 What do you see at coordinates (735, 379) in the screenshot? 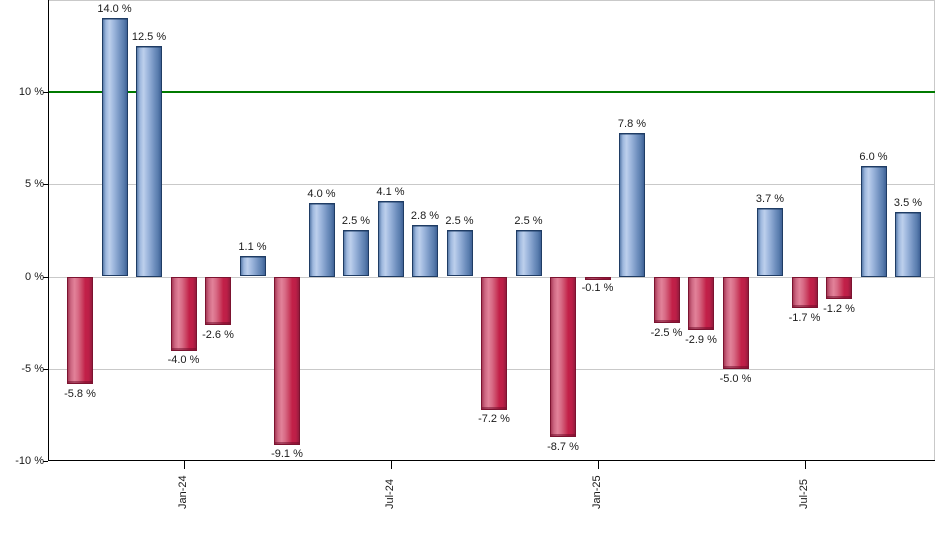
I see `bar-value-label: -5.0 %` at bounding box center [735, 379].